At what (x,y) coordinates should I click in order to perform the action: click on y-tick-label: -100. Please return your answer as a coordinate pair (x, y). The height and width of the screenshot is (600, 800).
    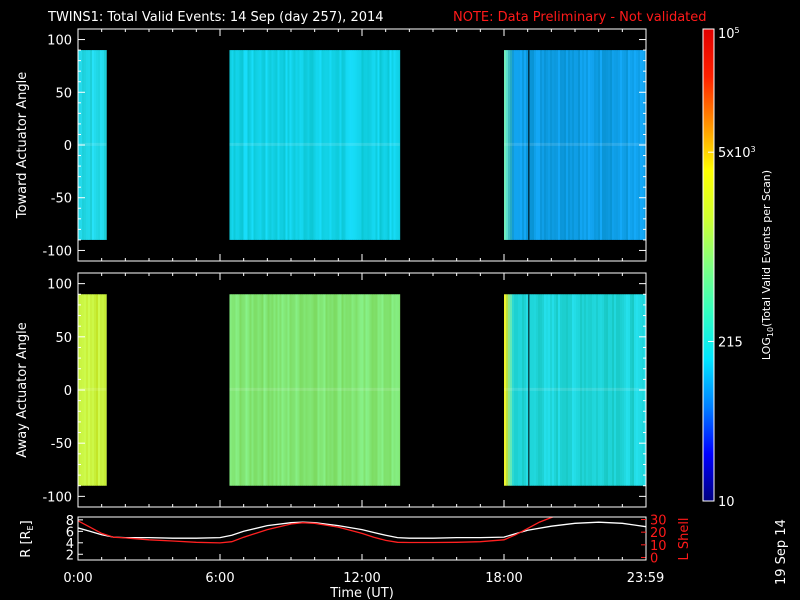
    Looking at the image, I should click on (57, 497).